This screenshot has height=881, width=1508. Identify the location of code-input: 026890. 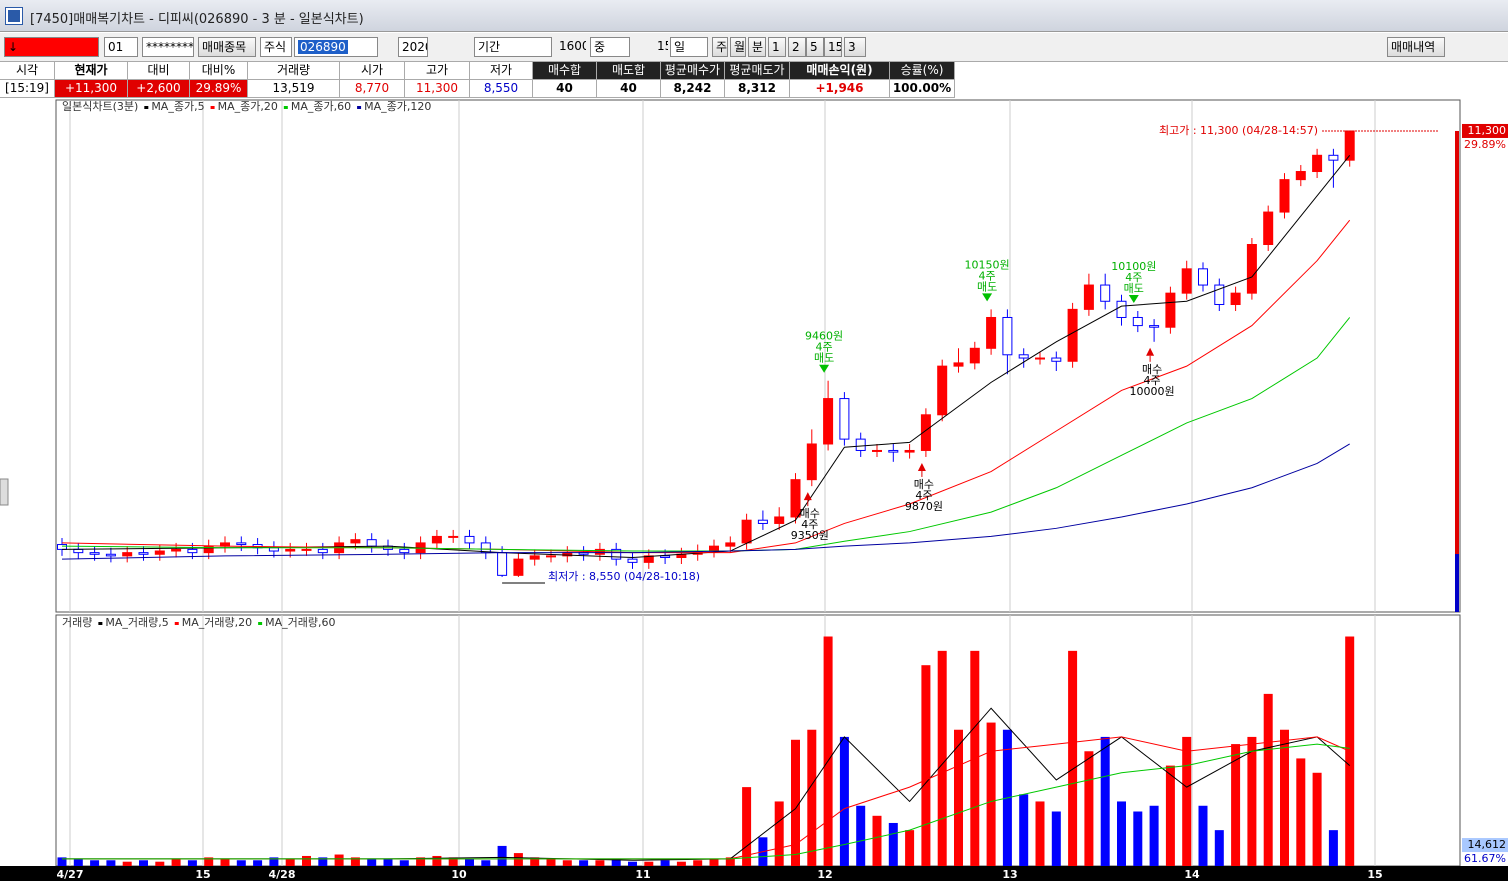
(323, 47).